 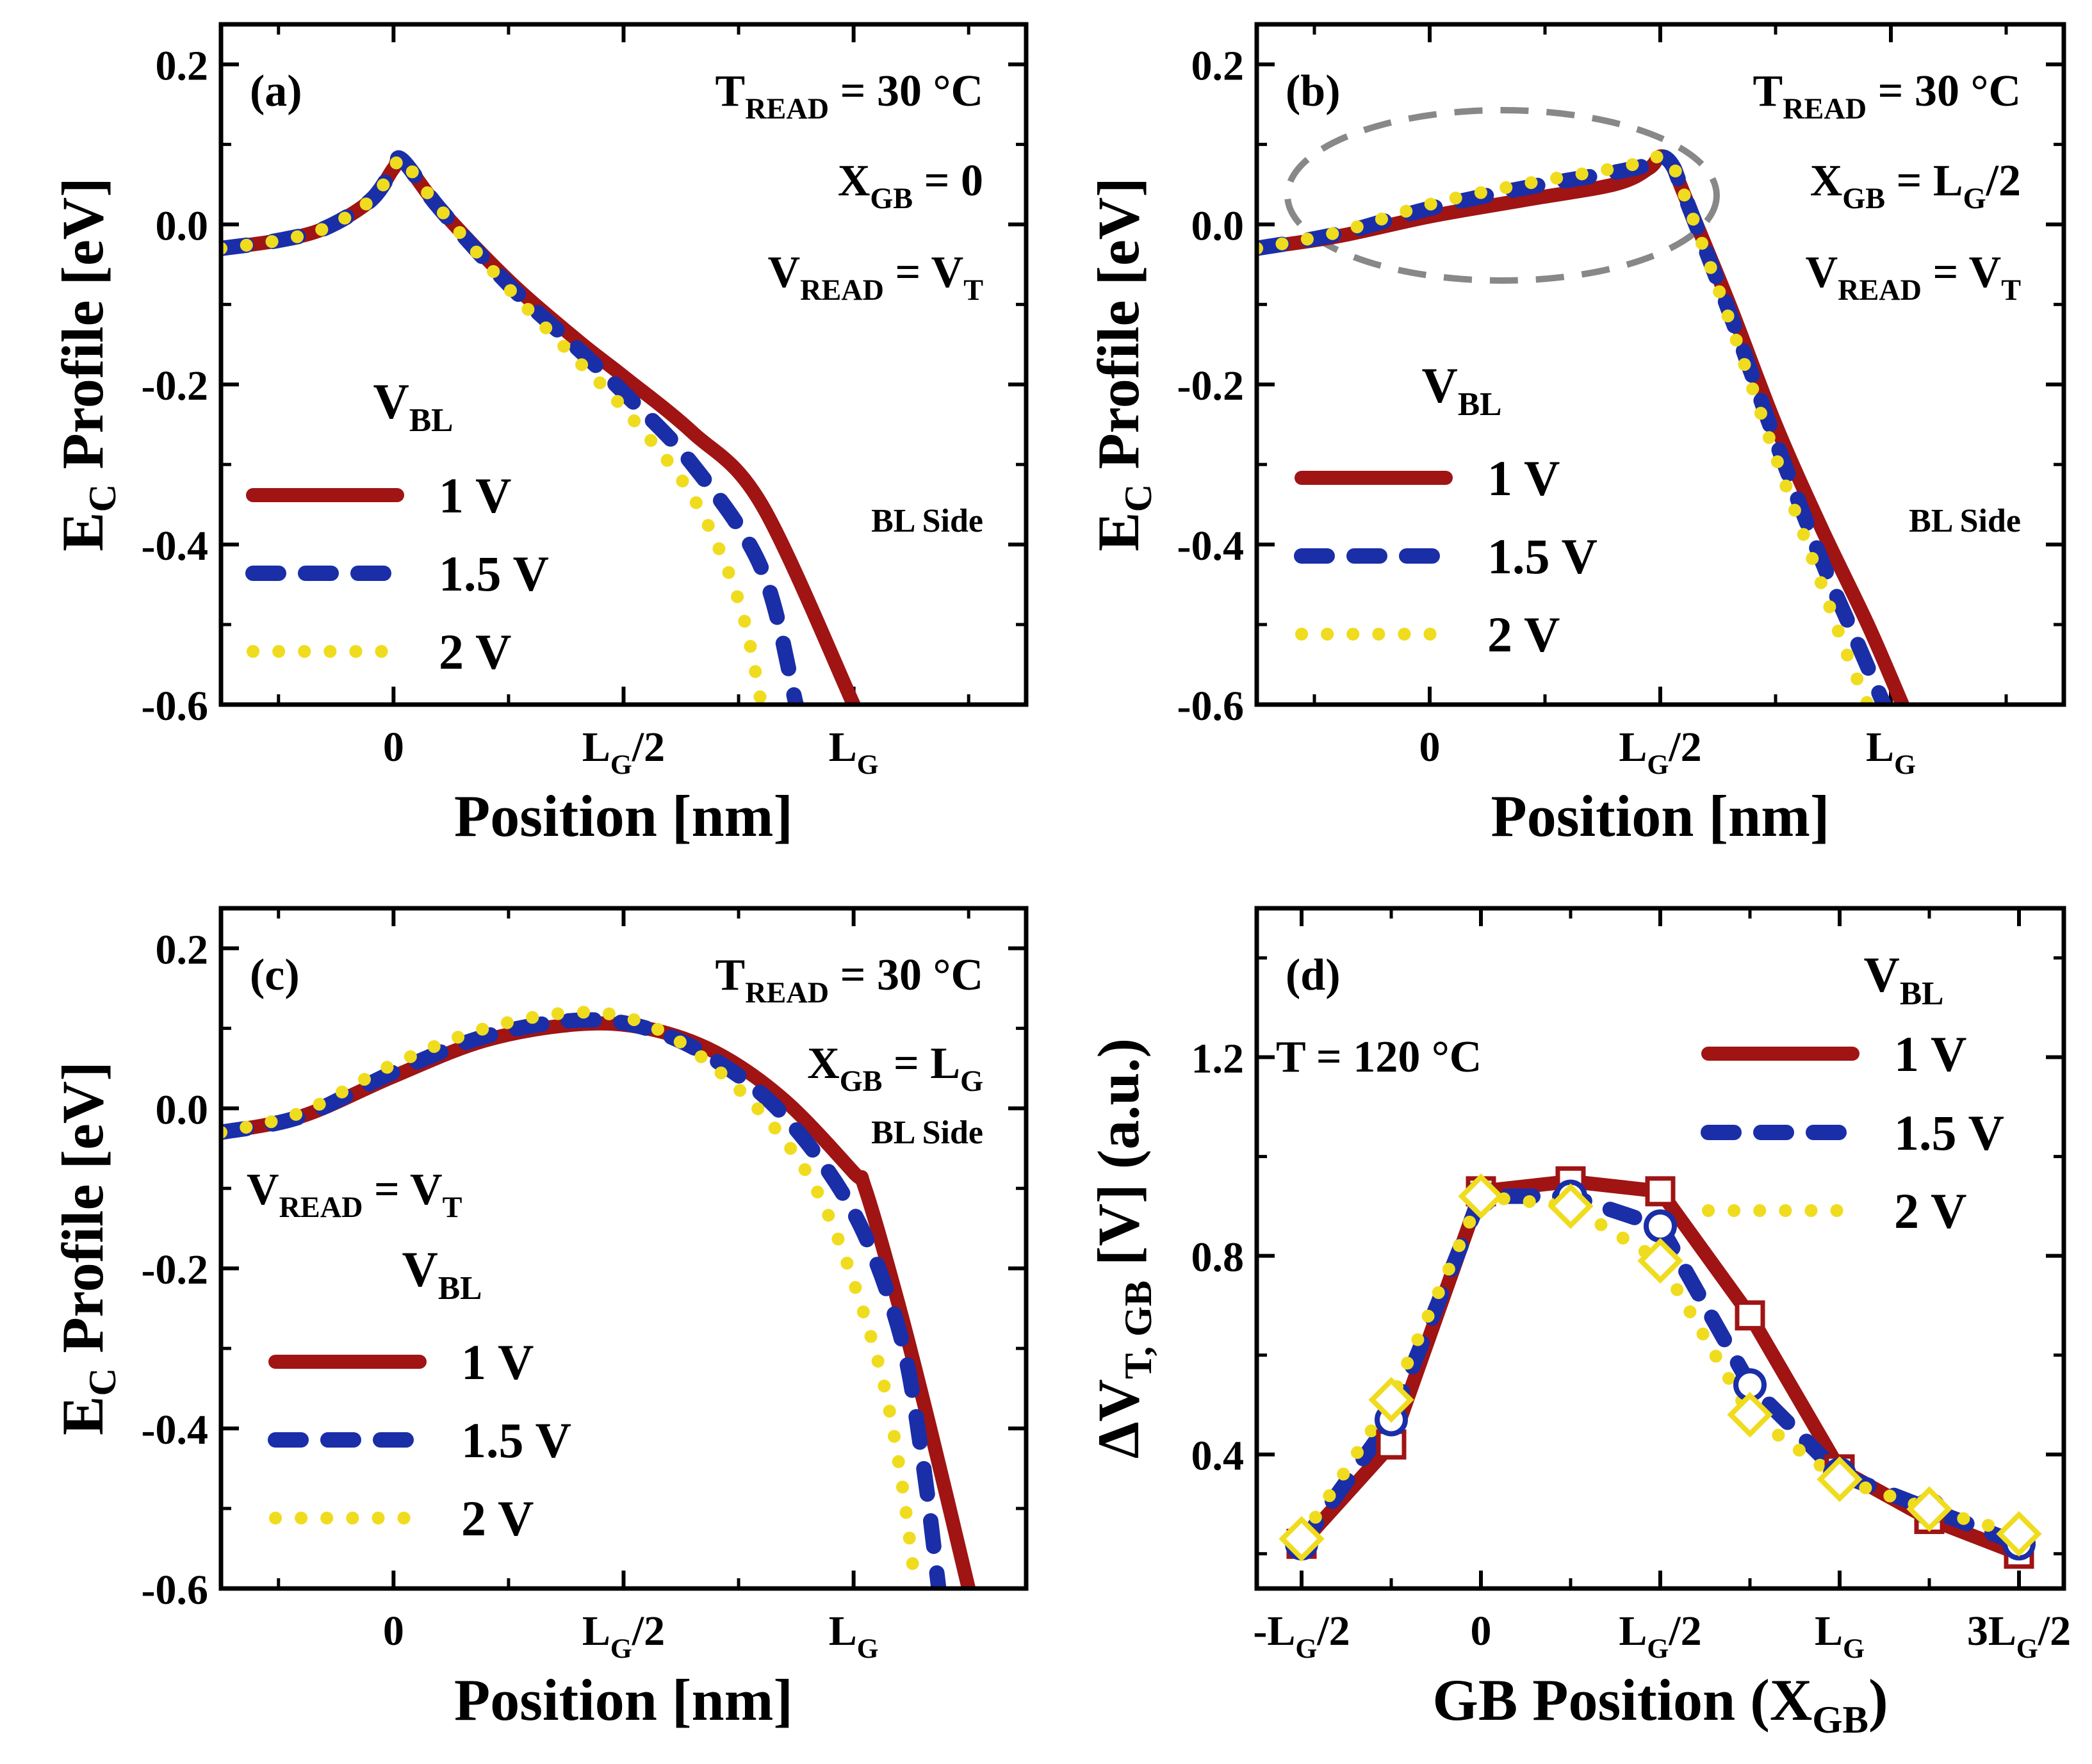 I want to click on y-tick-label: 0.4, so click(x=1218, y=1456).